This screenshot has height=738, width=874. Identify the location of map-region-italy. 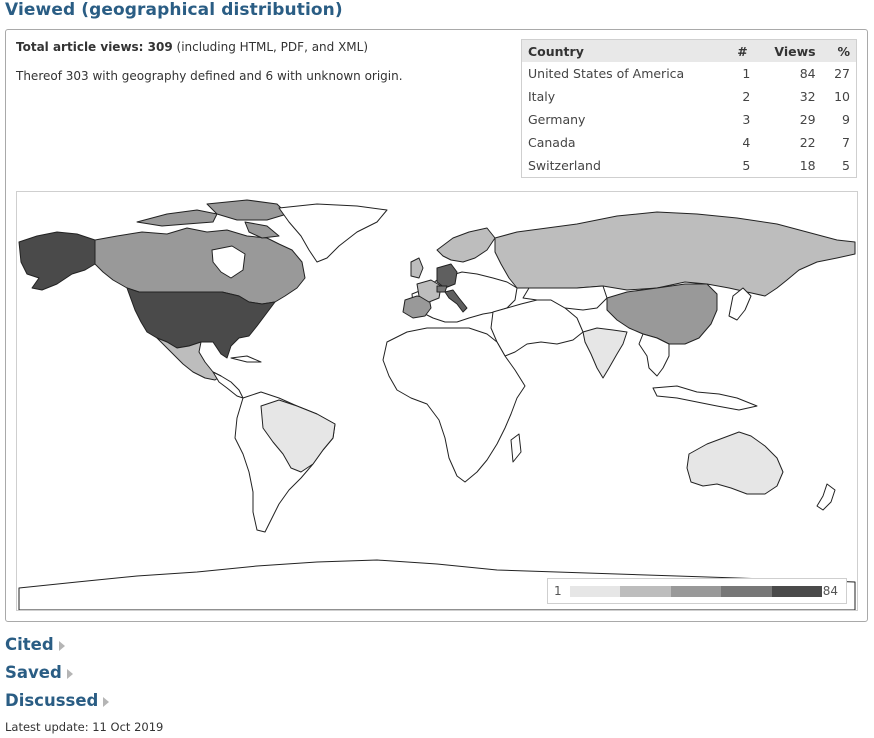
(456, 301).